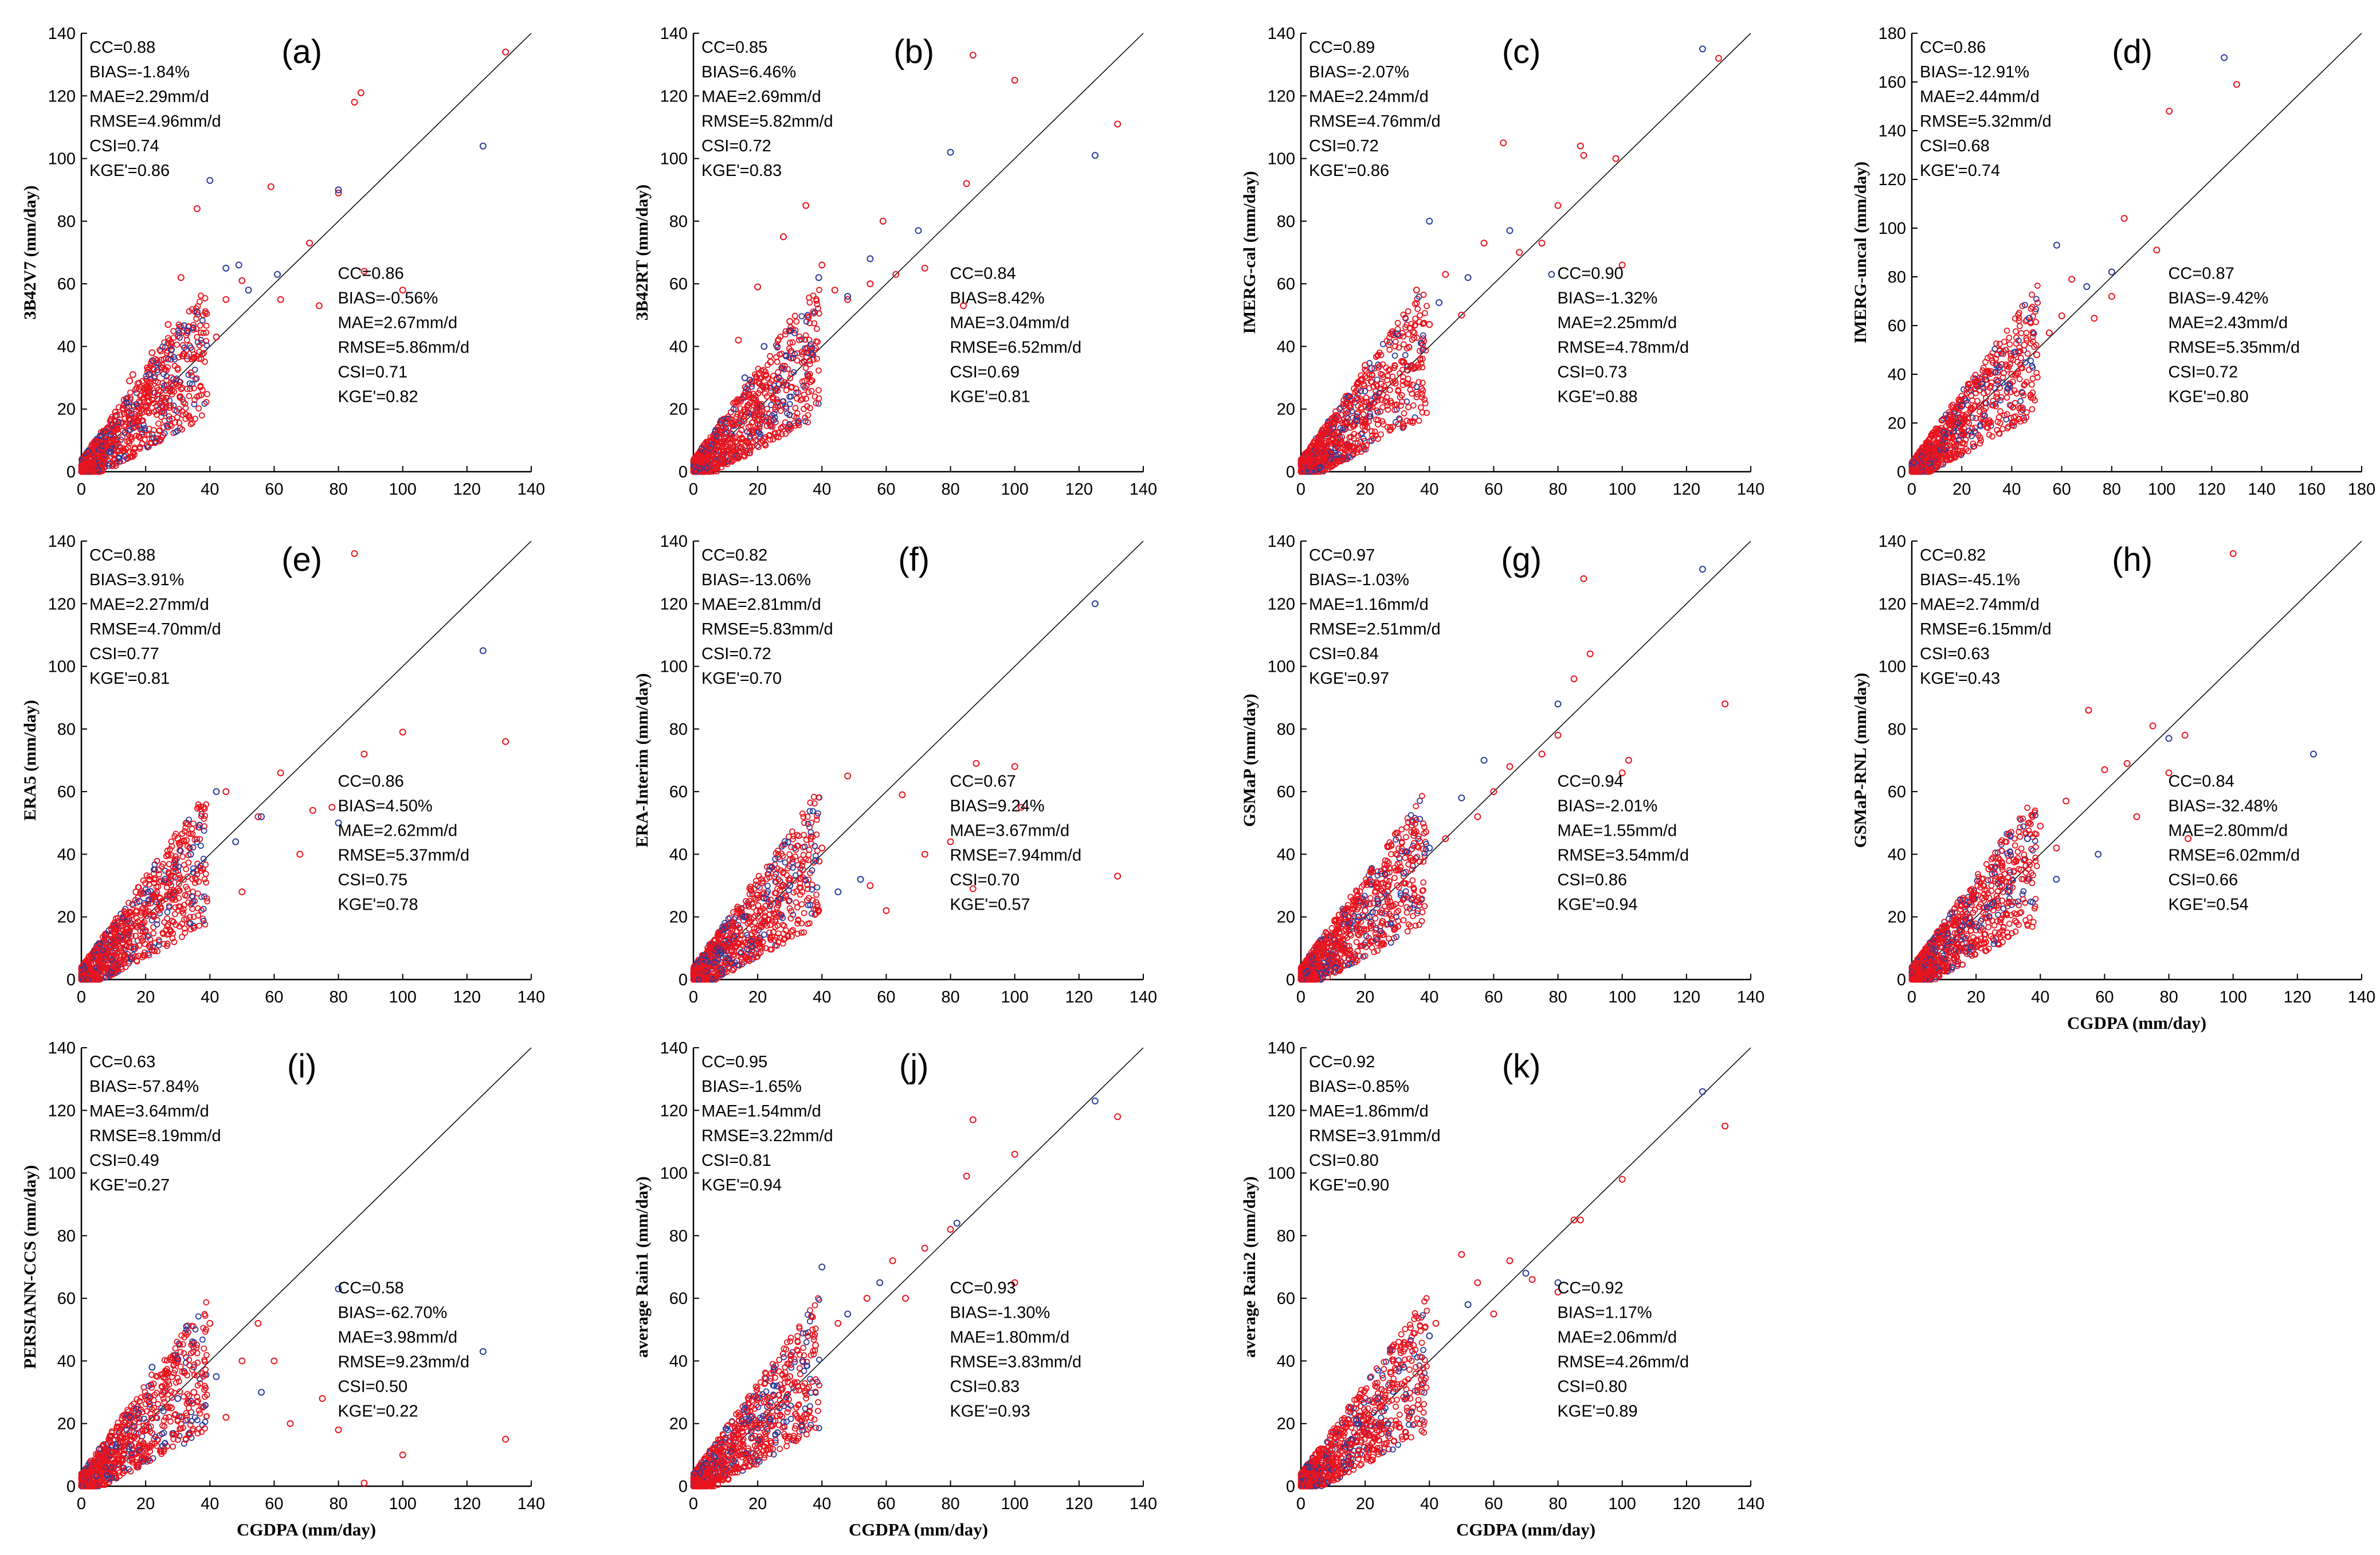  I want to click on x-tick-label: 0, so click(81, 997).